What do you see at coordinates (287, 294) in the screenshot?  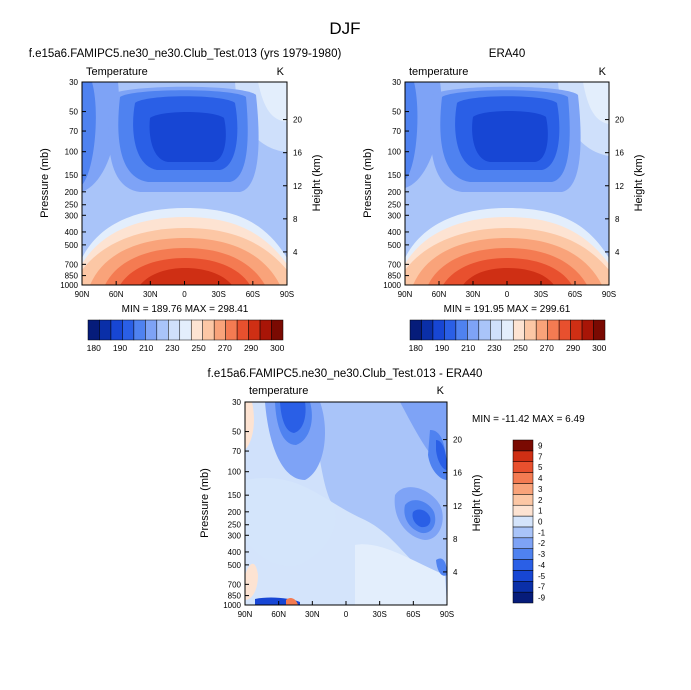 I see `panel-model-x-tick-label: 90S` at bounding box center [287, 294].